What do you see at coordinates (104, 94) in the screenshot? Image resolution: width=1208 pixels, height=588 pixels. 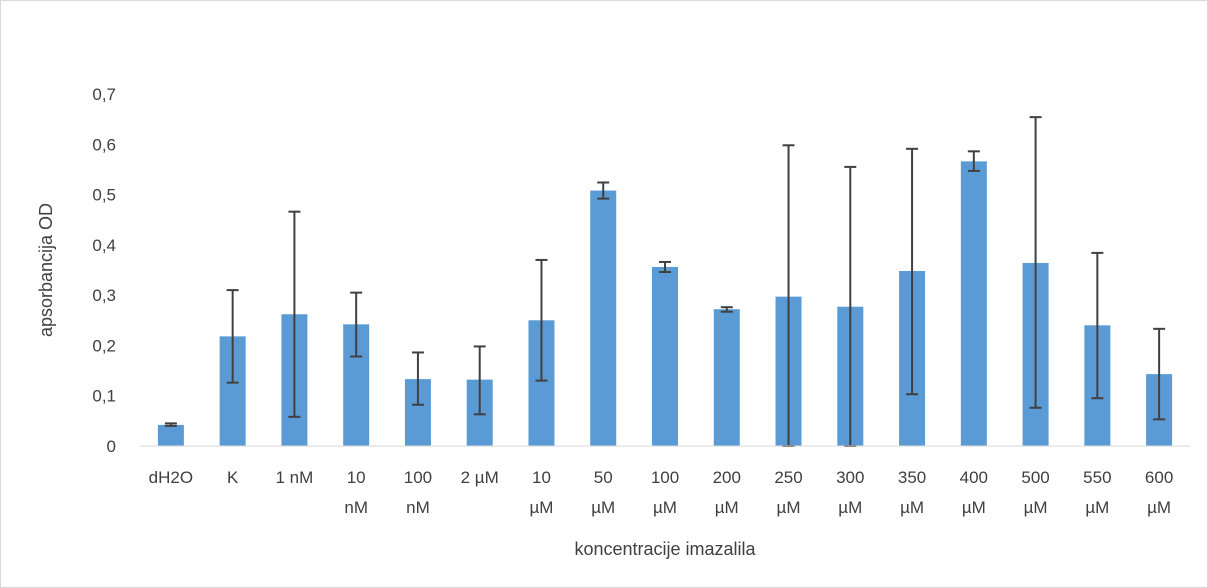 I see `y-tick-label: 0,7` at bounding box center [104, 94].